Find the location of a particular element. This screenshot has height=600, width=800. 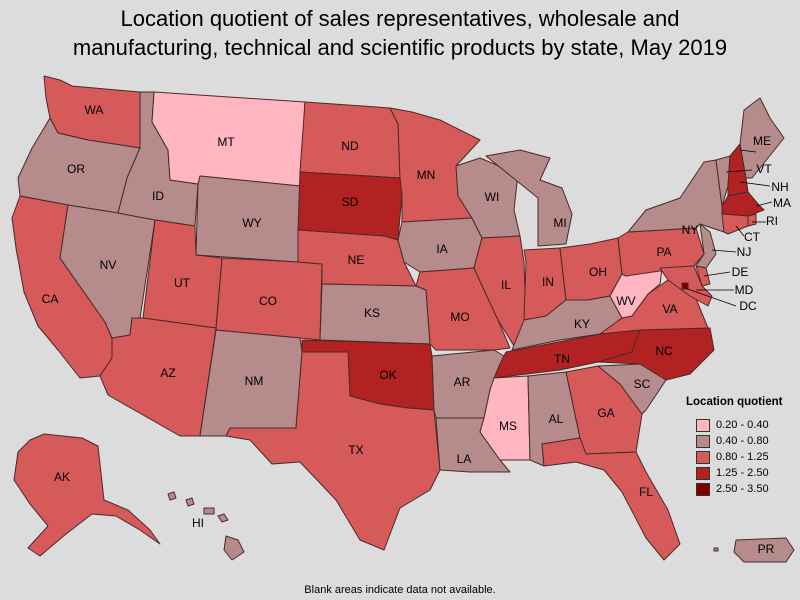

label-ok: OK is located at coordinates (387, 375).